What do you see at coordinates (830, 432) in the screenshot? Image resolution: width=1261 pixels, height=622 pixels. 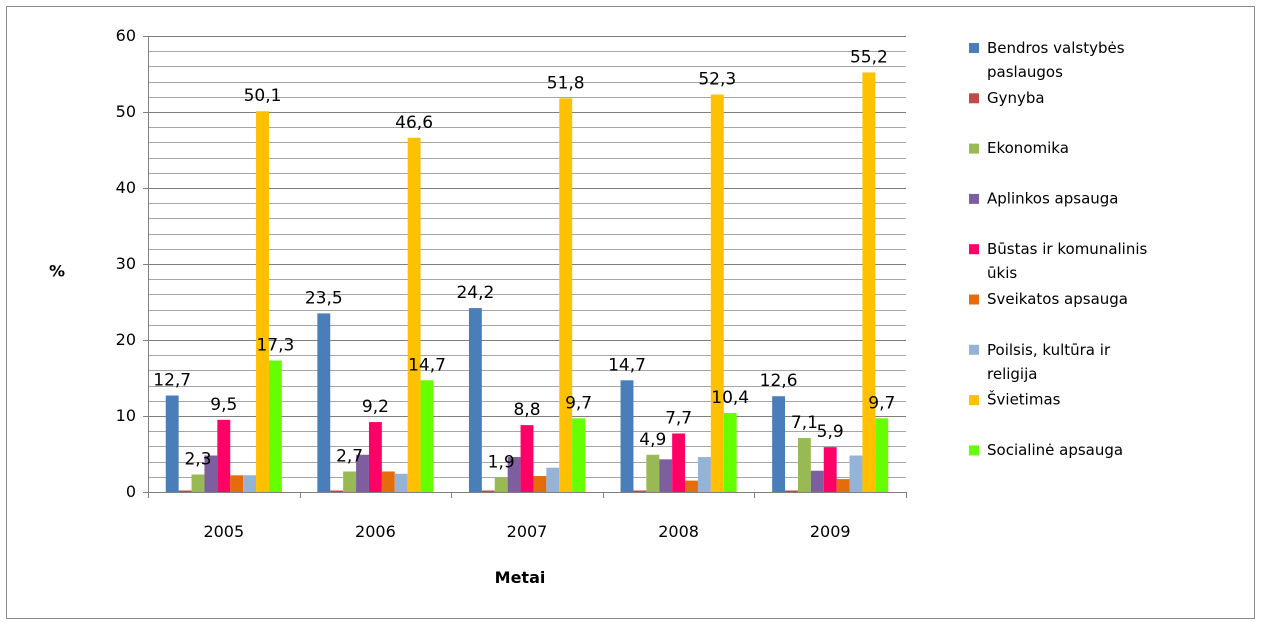 I see `data-label: 5,9` at bounding box center [830, 432].